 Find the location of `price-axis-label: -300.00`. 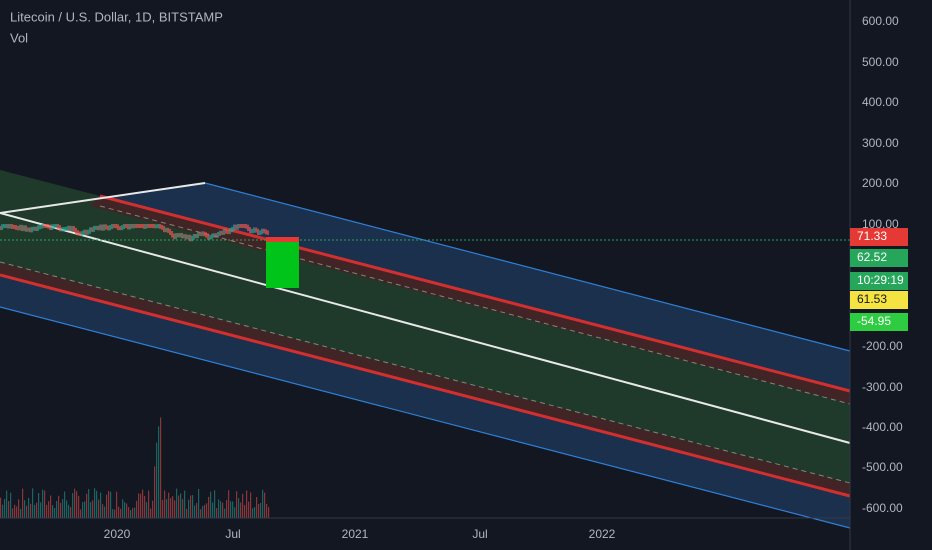

price-axis-label: -300.00 is located at coordinates (882, 387).